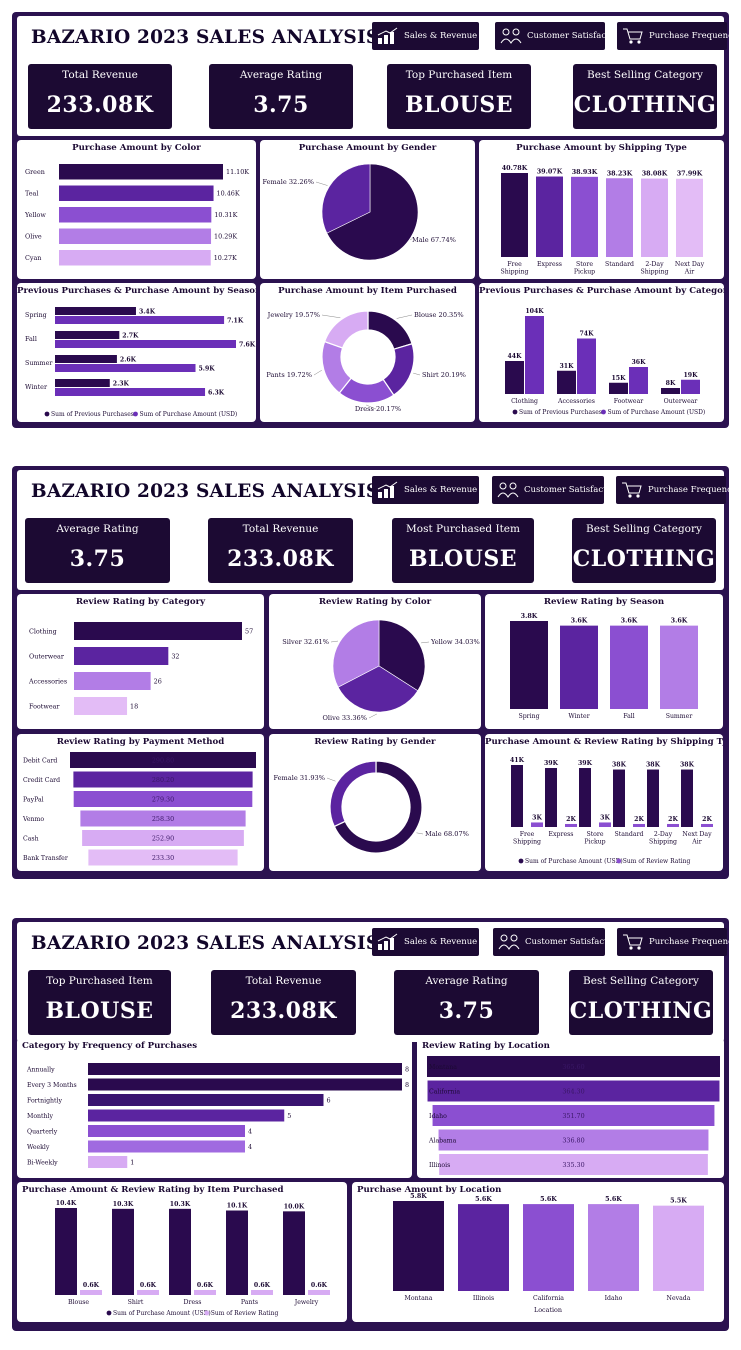 The height and width of the screenshot is (1350, 741). Describe the element at coordinates (550, 172) in the screenshot. I see `data-label: 39.07K` at that location.